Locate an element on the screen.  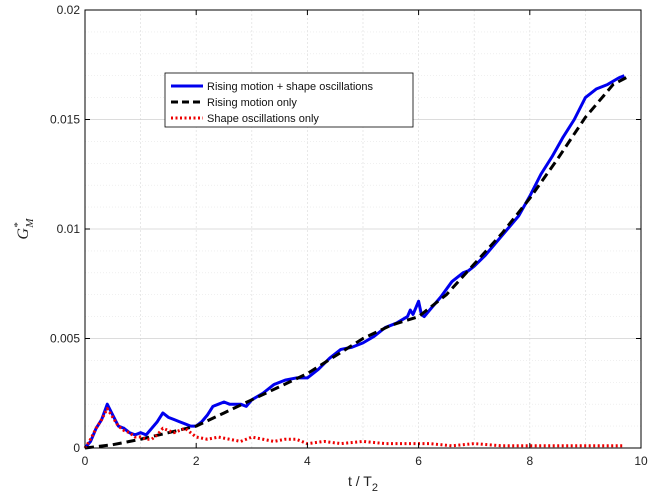
y-axis-label: G*M is located at coordinates (24, 229).